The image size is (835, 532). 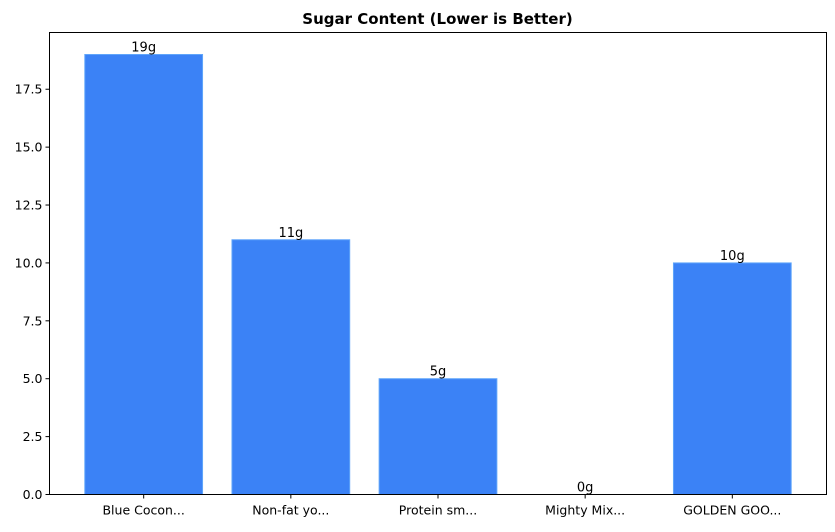 I want to click on y-tick-label: 12.5, so click(x=29, y=205).